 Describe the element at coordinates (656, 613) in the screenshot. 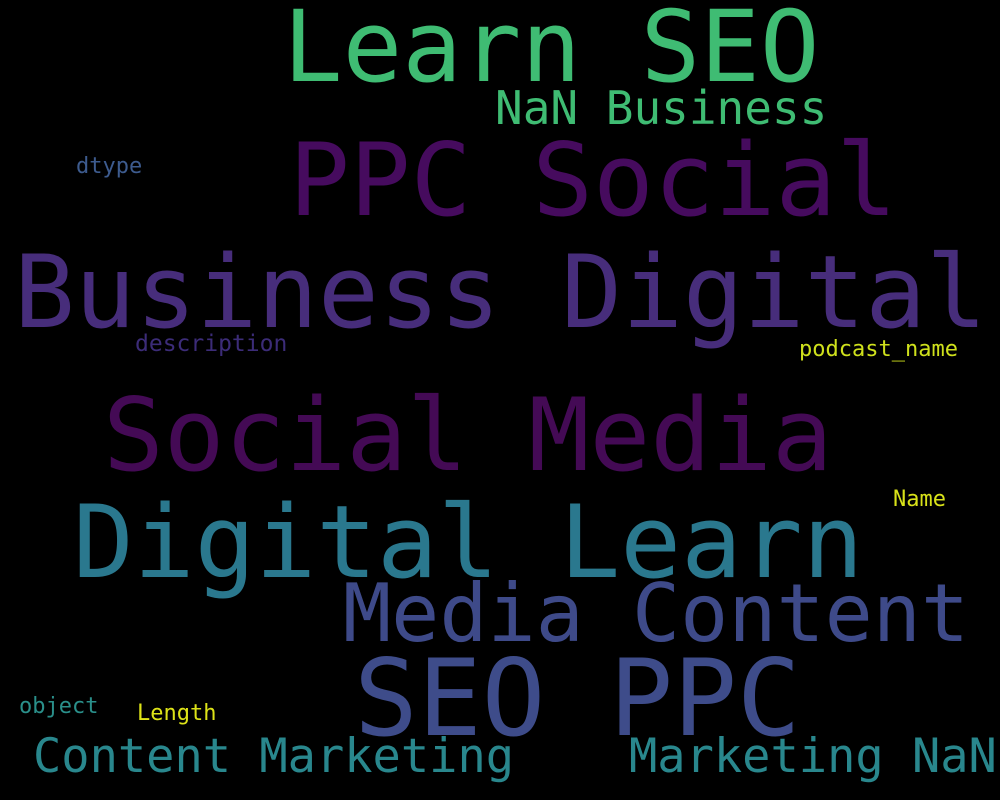

I see `word-media-content: Media Content` at that location.